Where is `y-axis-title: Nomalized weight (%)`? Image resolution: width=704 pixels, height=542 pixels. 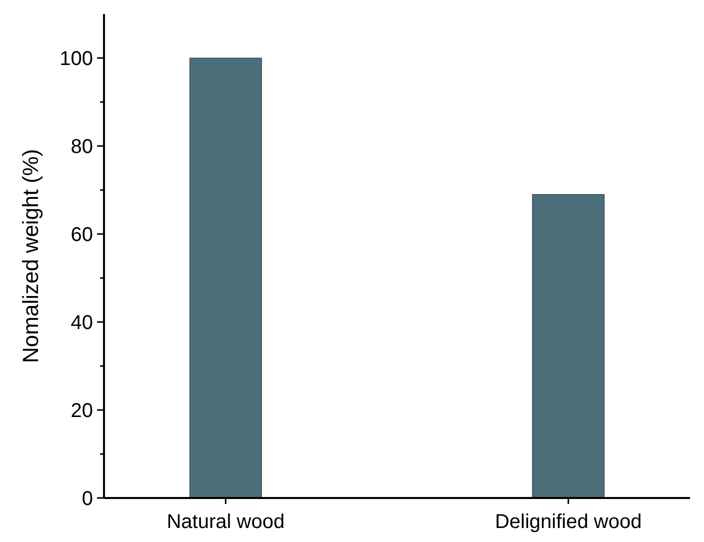
y-axis-title: Nomalized weight (%) is located at coordinates (30, 256).